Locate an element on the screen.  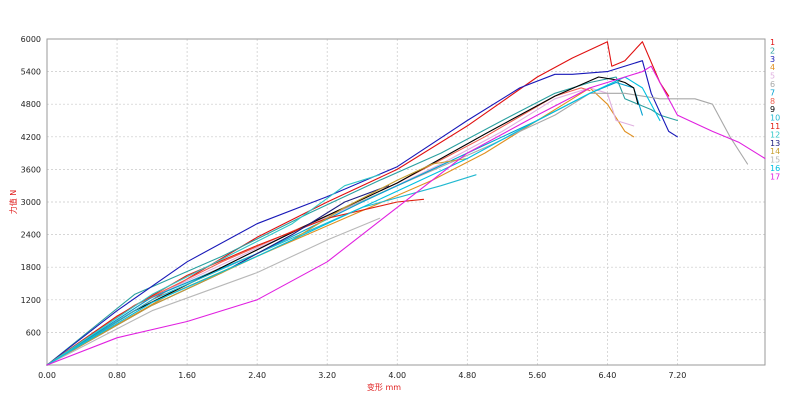
x-tick-label: 2.40 is located at coordinates (257, 375).